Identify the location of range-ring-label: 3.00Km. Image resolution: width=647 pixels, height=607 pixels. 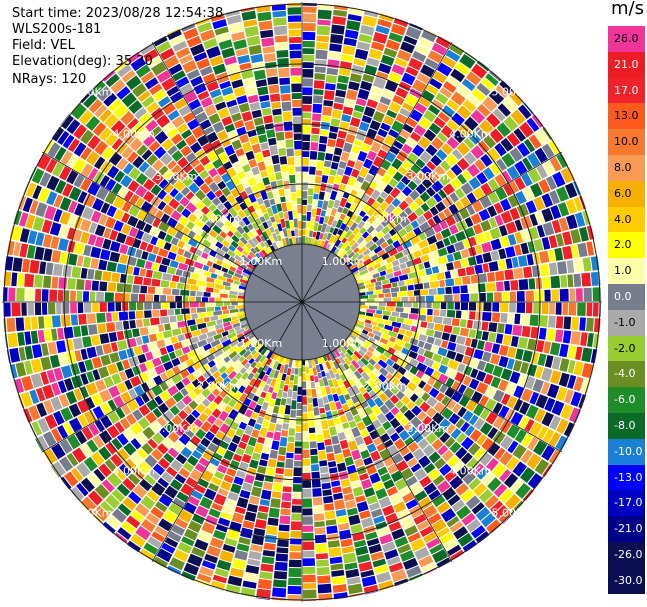
(176, 428).